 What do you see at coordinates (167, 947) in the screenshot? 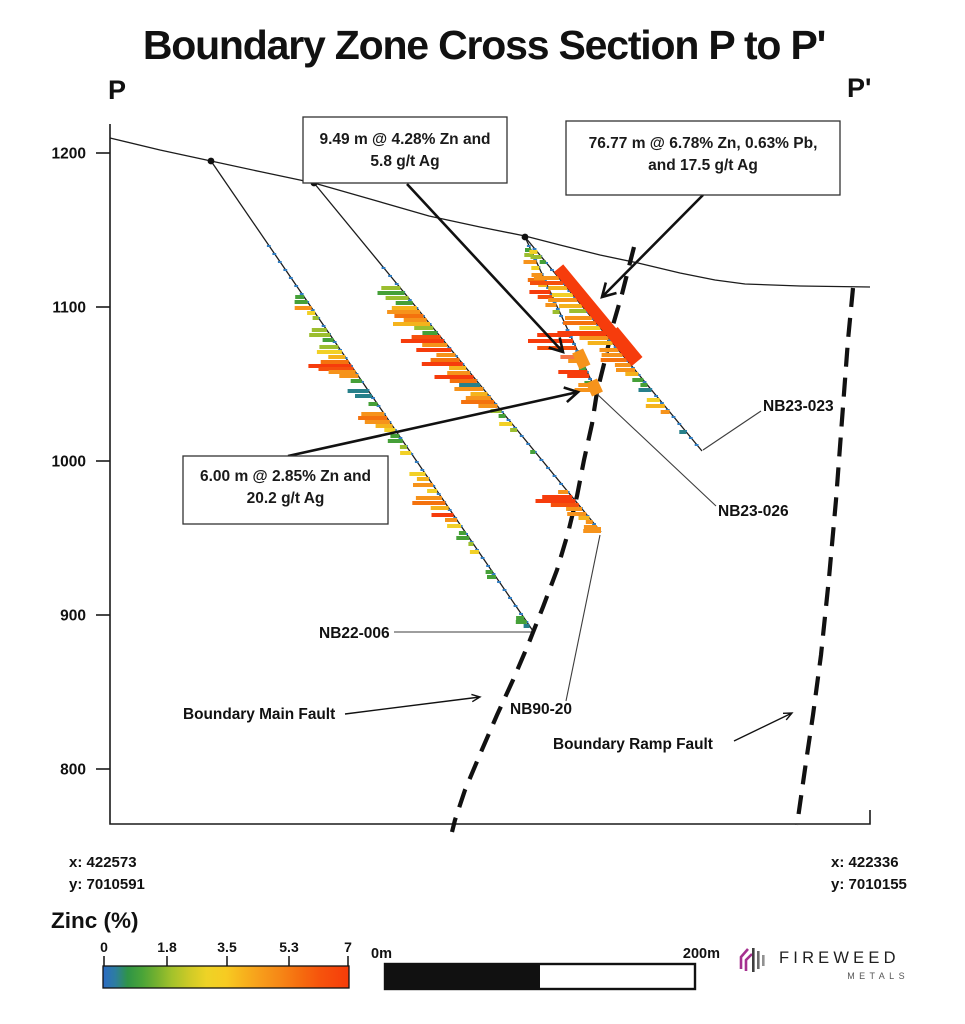
I see `svg-text: 1.8` at bounding box center [167, 947].